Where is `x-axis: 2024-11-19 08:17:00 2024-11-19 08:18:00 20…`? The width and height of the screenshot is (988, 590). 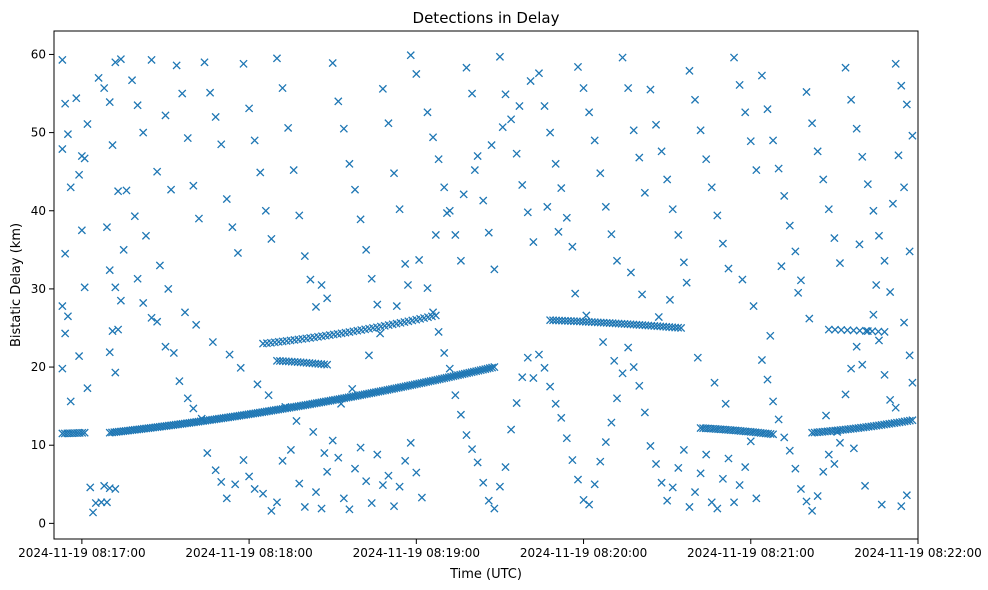
x-axis: 2024-11-19 08:17:00 2024-11-19 08:18:00 20… is located at coordinates (500, 549).